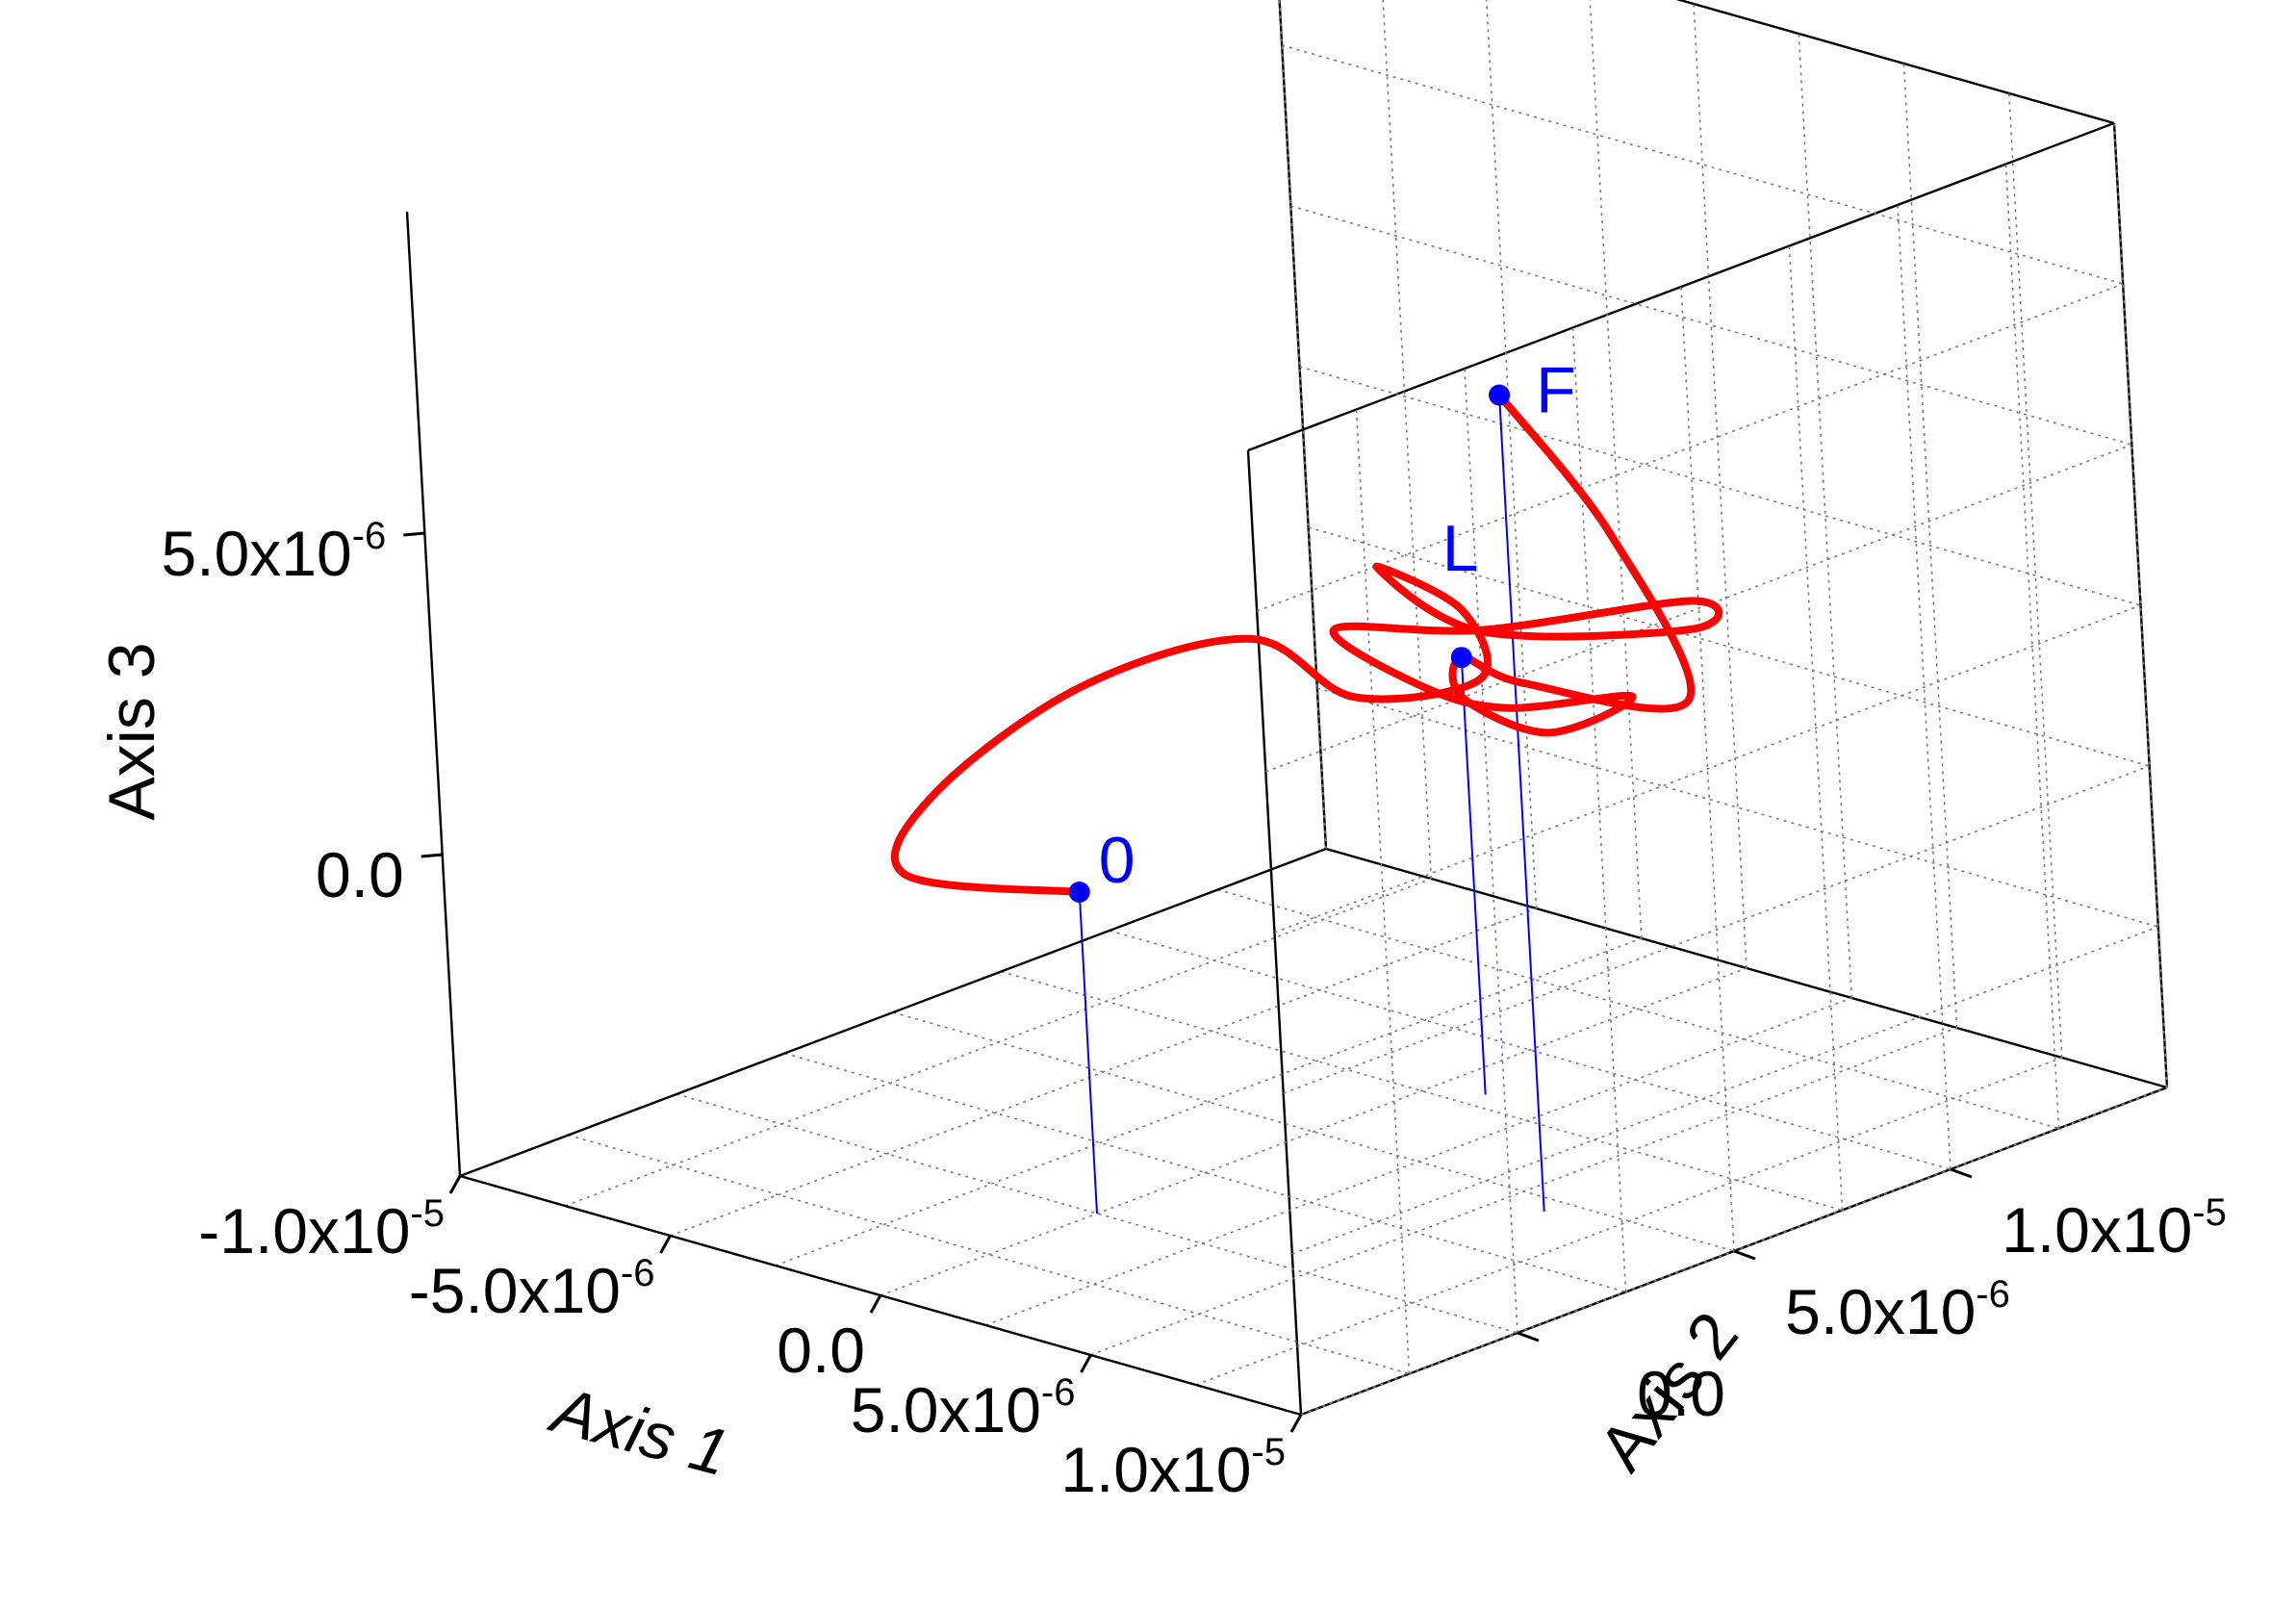 This screenshot has width=2296, height=1611. What do you see at coordinates (532, 1289) in the screenshot?
I see `x-tick-label: -5.0x10⁻⁶` at bounding box center [532, 1289].